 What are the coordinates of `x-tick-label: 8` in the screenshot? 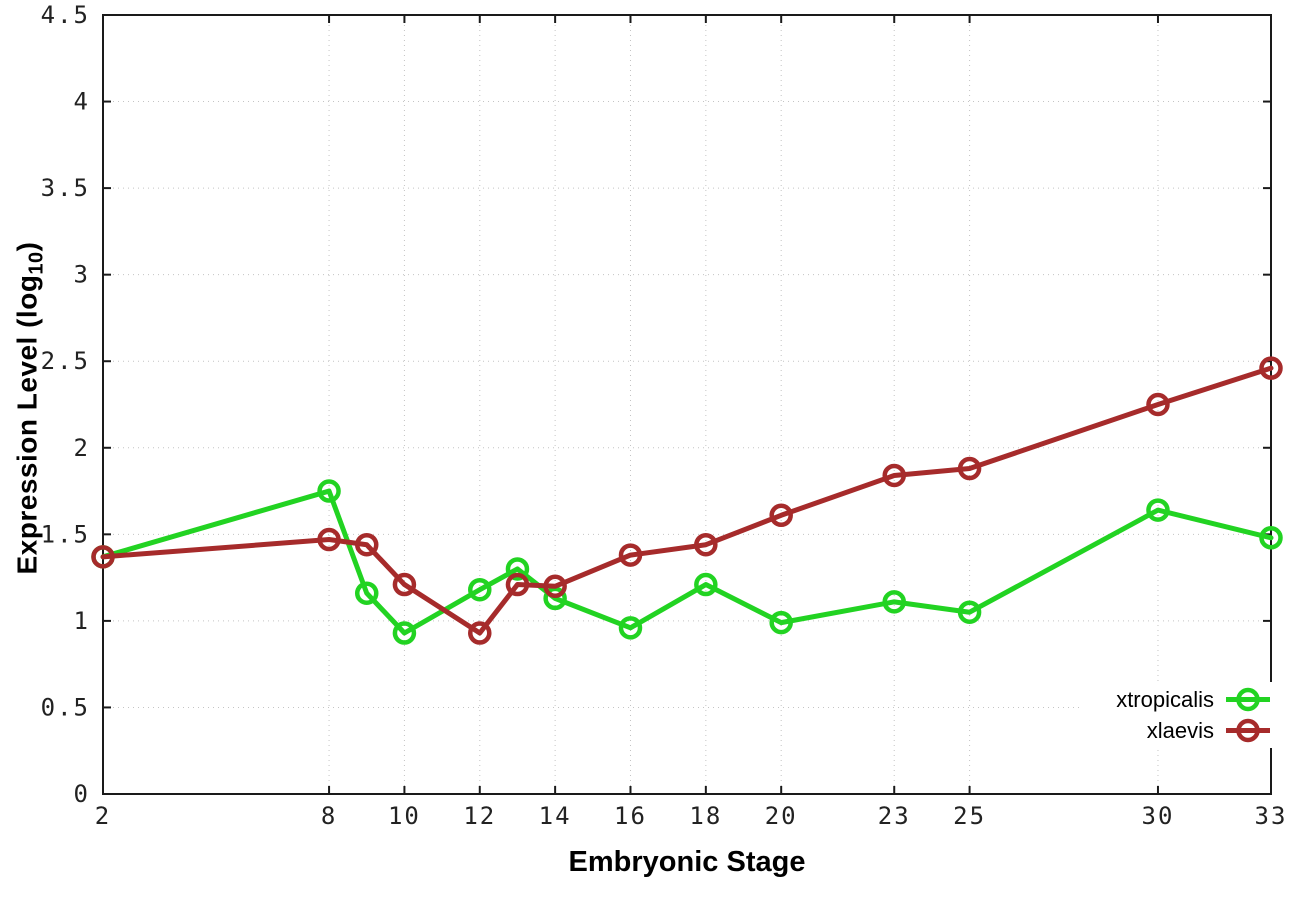 It's located at (329, 816).